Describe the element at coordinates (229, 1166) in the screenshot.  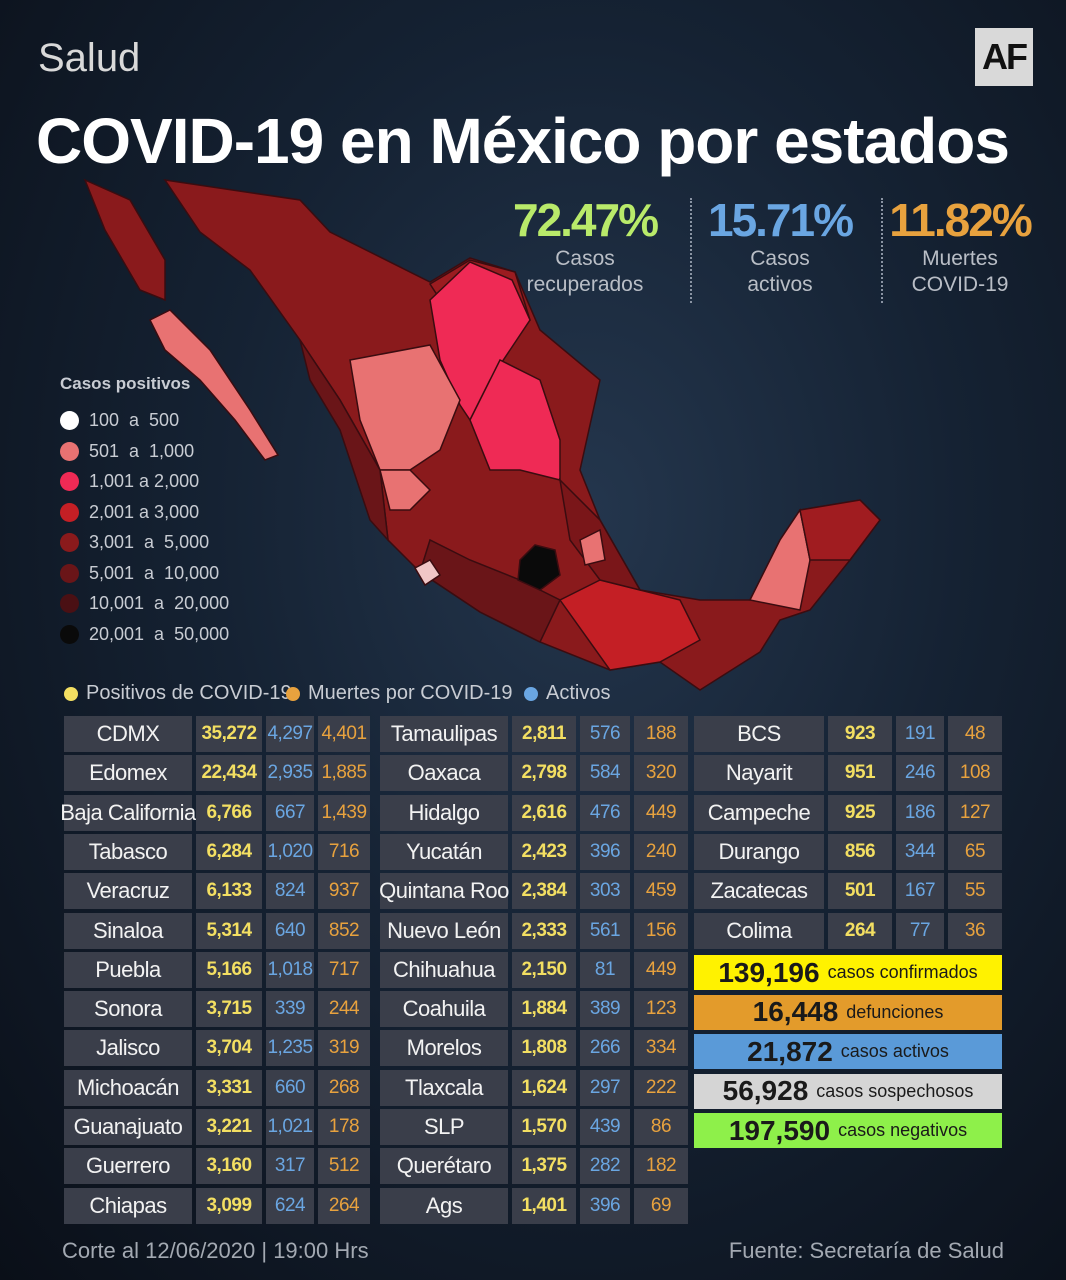
I see `positive-cases: 3,160` at that location.